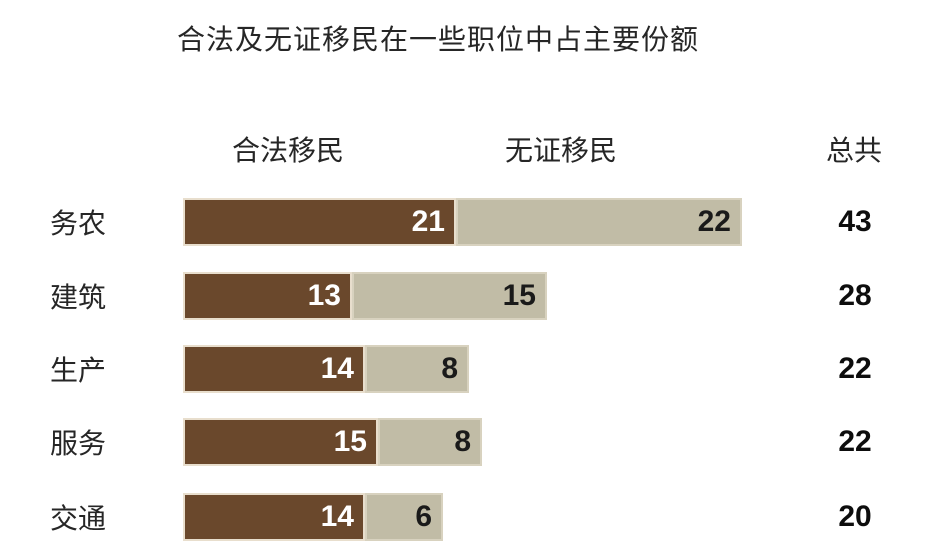 This screenshot has width=936, height=560. I want to click on chart-row: 生产 14 8 22, so click(468, 369).